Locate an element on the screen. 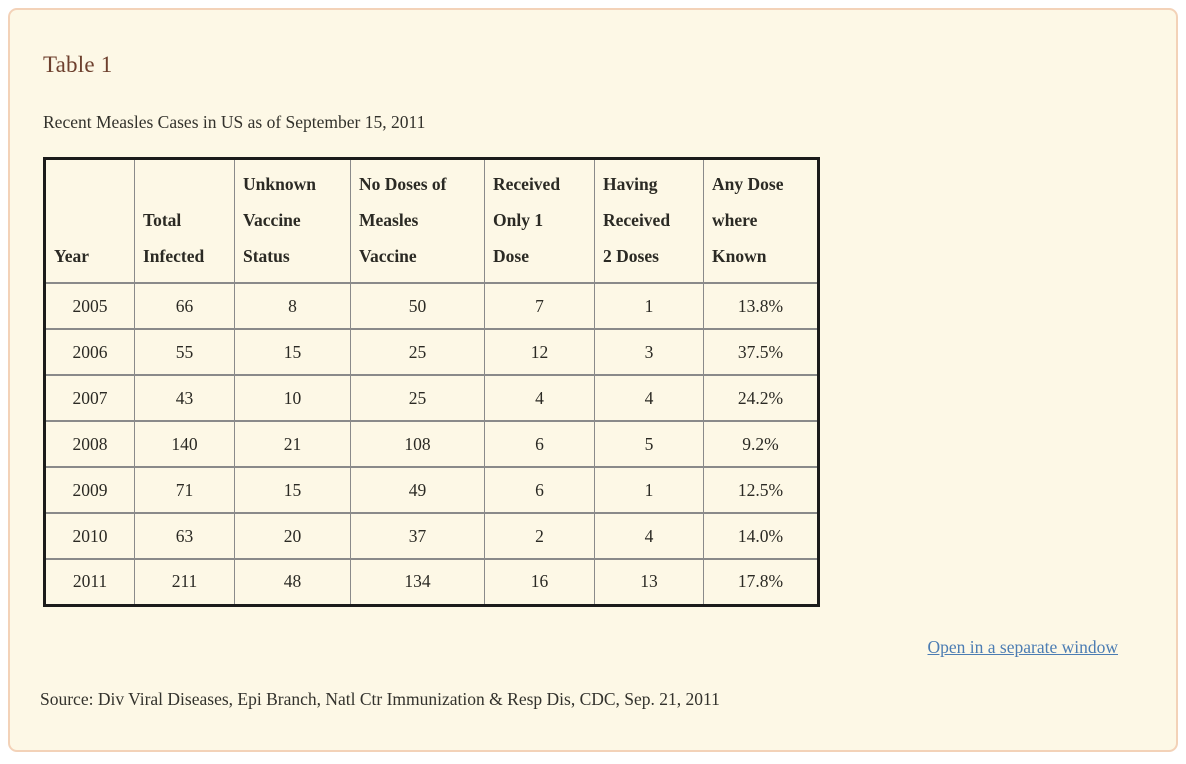 The height and width of the screenshot is (764, 1186). column-header: Total Infected is located at coordinates (184, 220).